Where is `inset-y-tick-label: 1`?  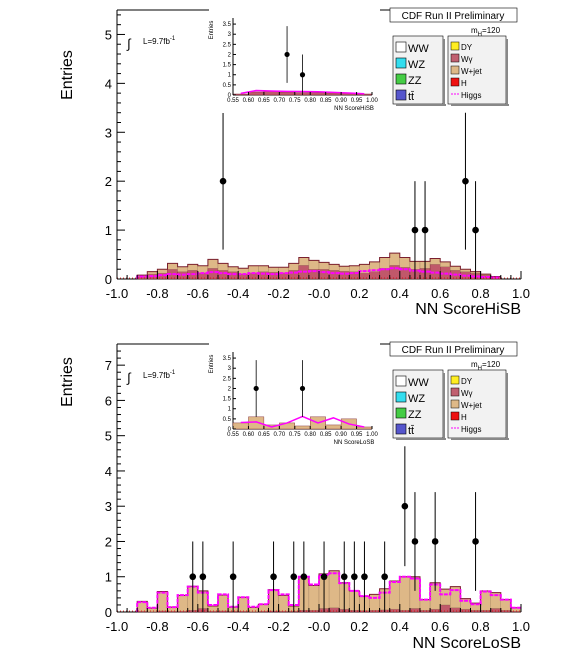
inset-y-tick-label: 1 is located at coordinates (230, 76).